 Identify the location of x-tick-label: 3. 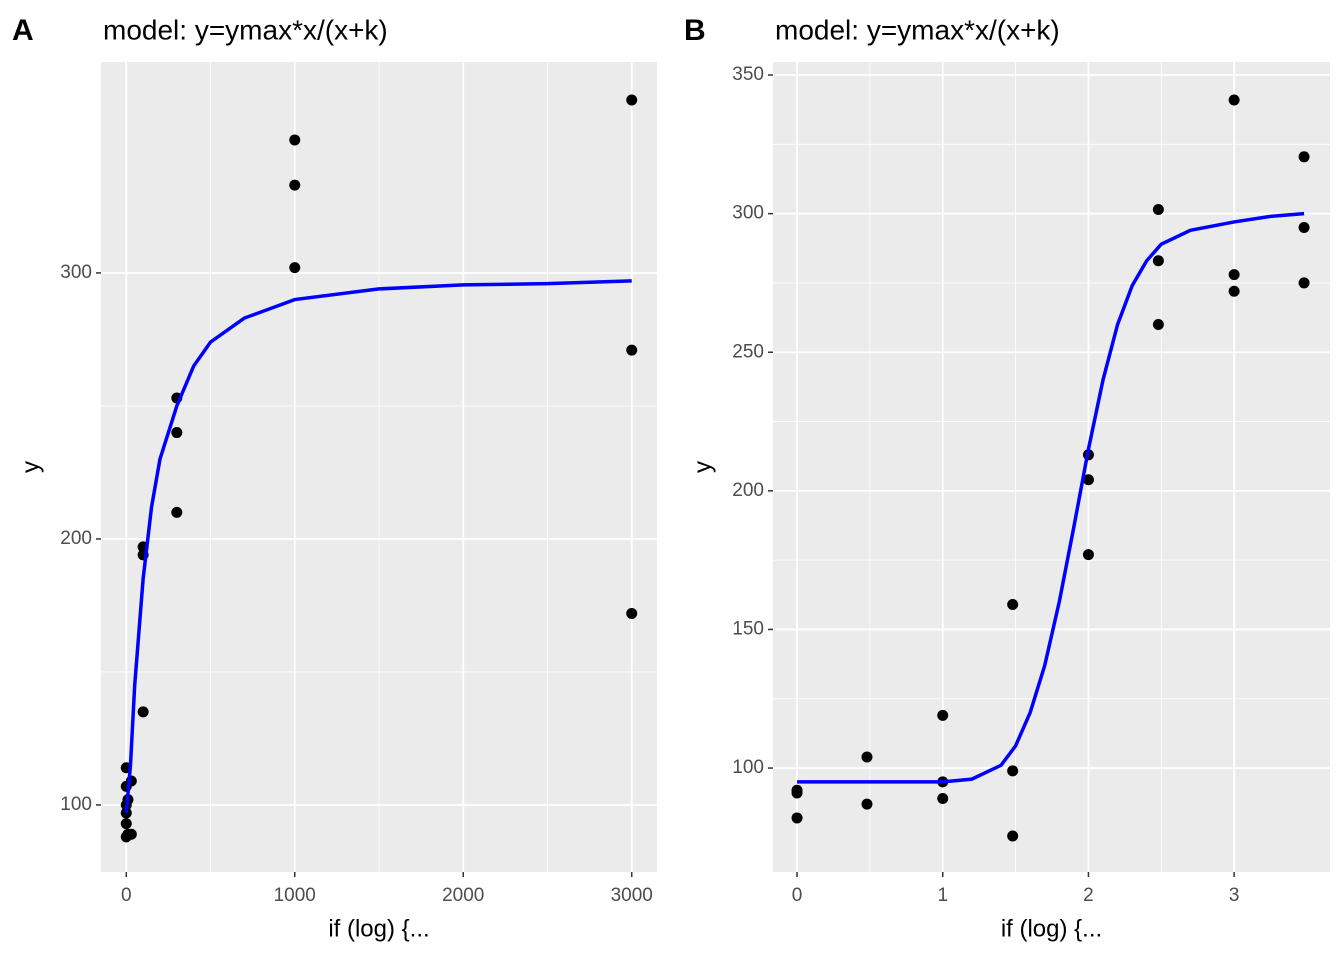
(1234, 895).